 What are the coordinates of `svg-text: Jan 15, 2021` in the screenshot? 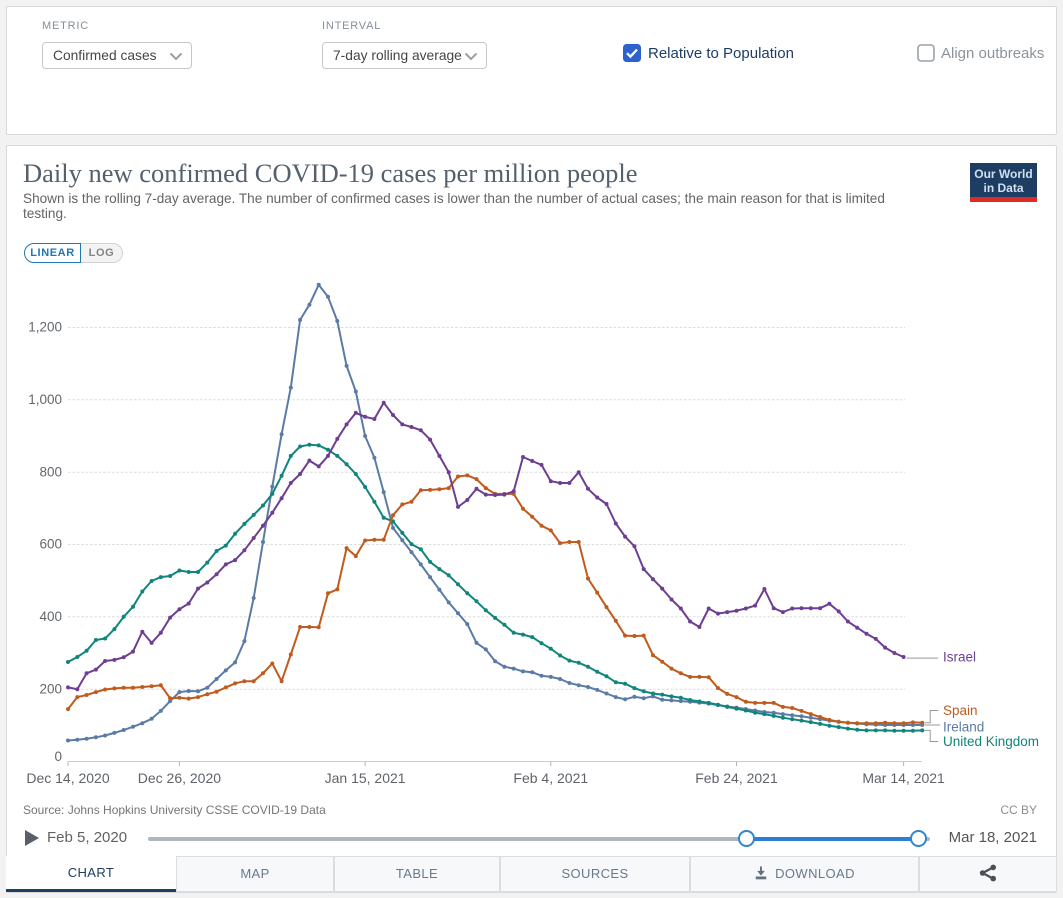 It's located at (365, 778).